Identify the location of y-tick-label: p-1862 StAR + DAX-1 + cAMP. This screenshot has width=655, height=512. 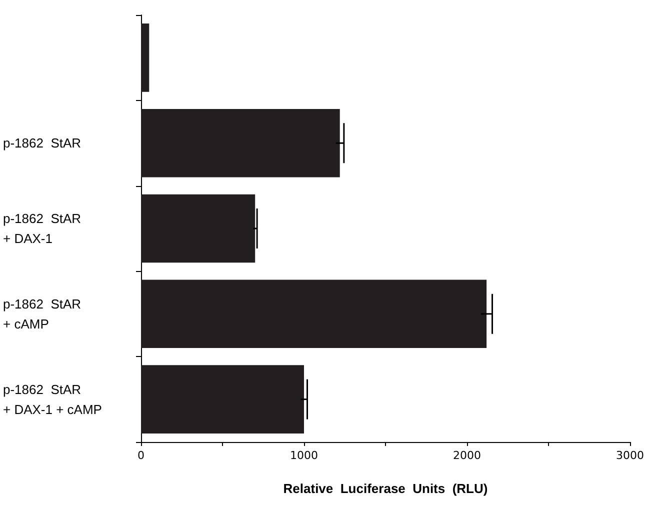
(52, 399).